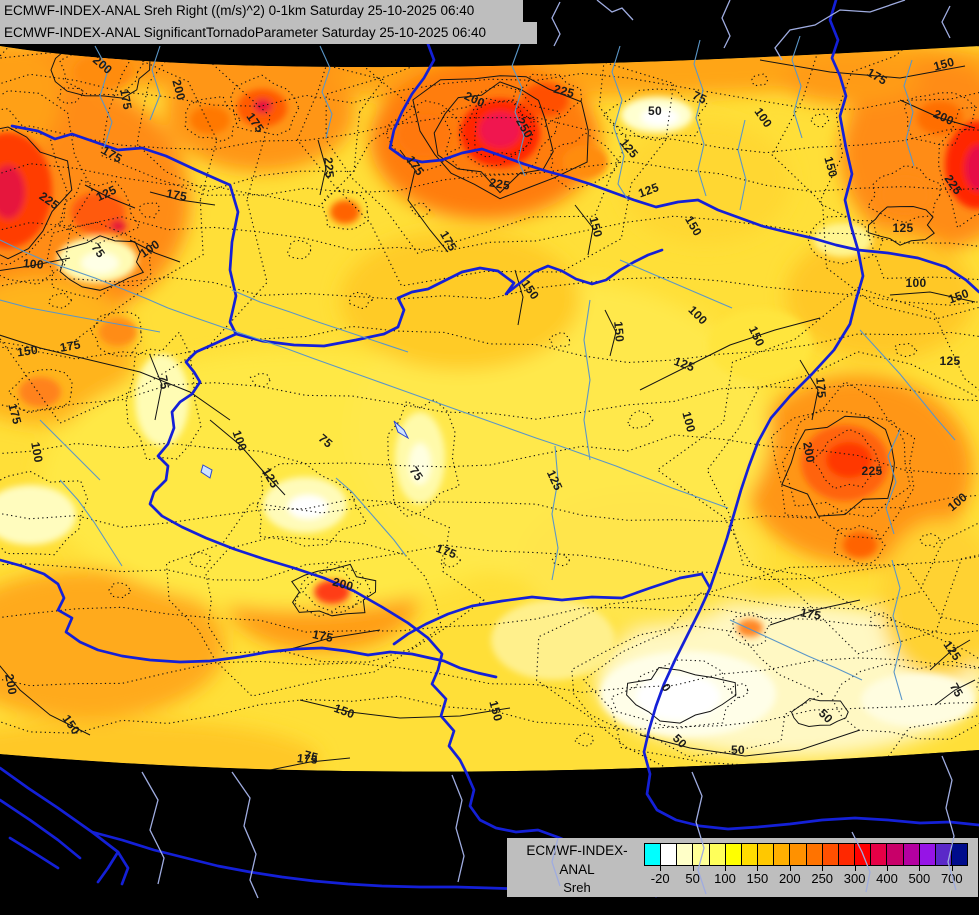 The image size is (979, 915). Describe the element at coordinates (789, 878) in the screenshot. I see `legend-tick-label: 200` at that location.